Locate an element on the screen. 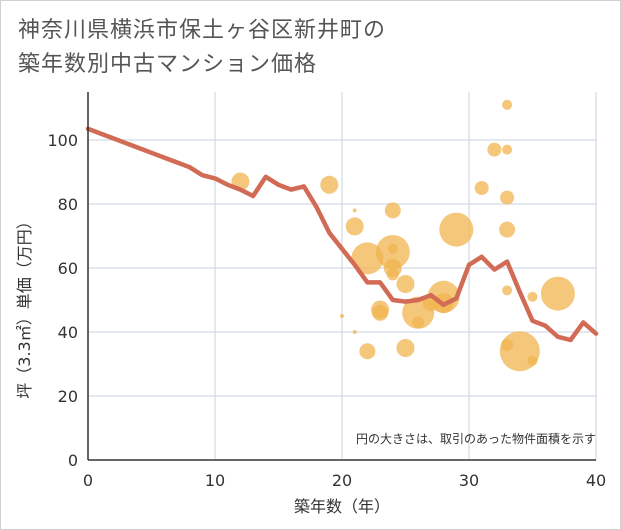  y-tick-label: 0 is located at coordinates (73, 460).